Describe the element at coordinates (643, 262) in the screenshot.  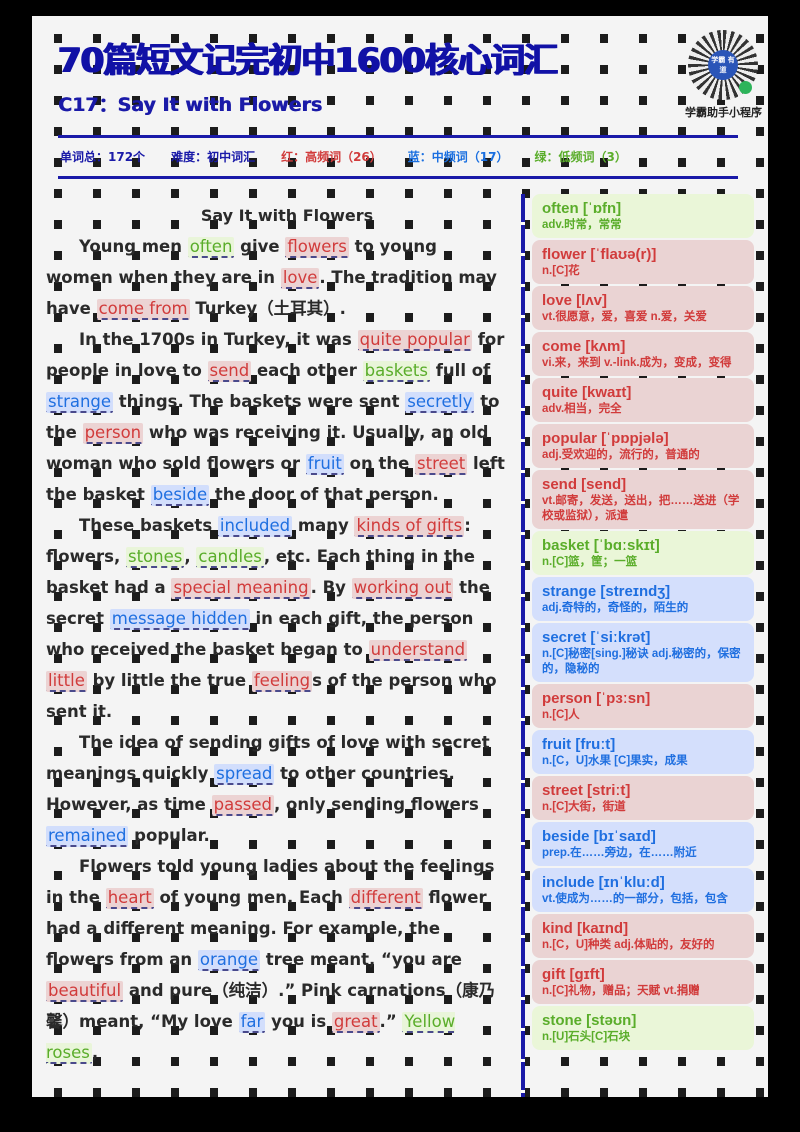
I see `vocab-card: flower [ˈflaʊə(r)] n.[C]花` at that location.